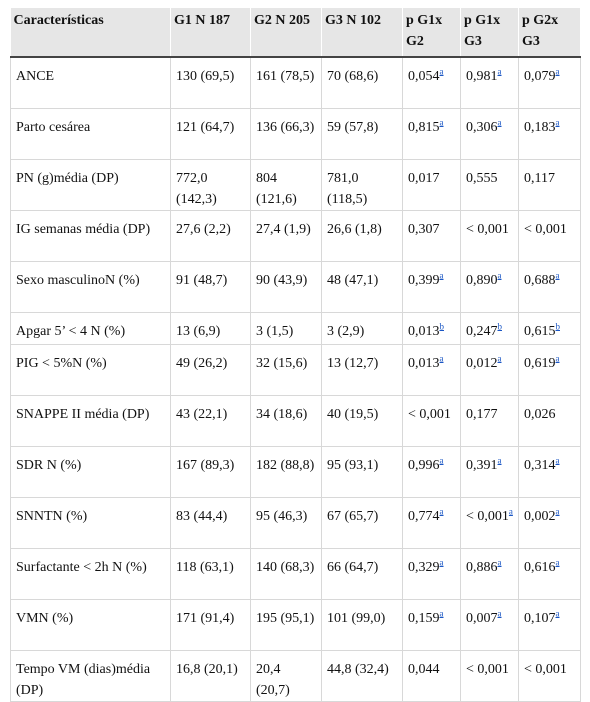 The width and height of the screenshot is (590, 702). Describe the element at coordinates (282, 414) in the screenshot. I see `cell-text: 34 (18,6)` at that location.